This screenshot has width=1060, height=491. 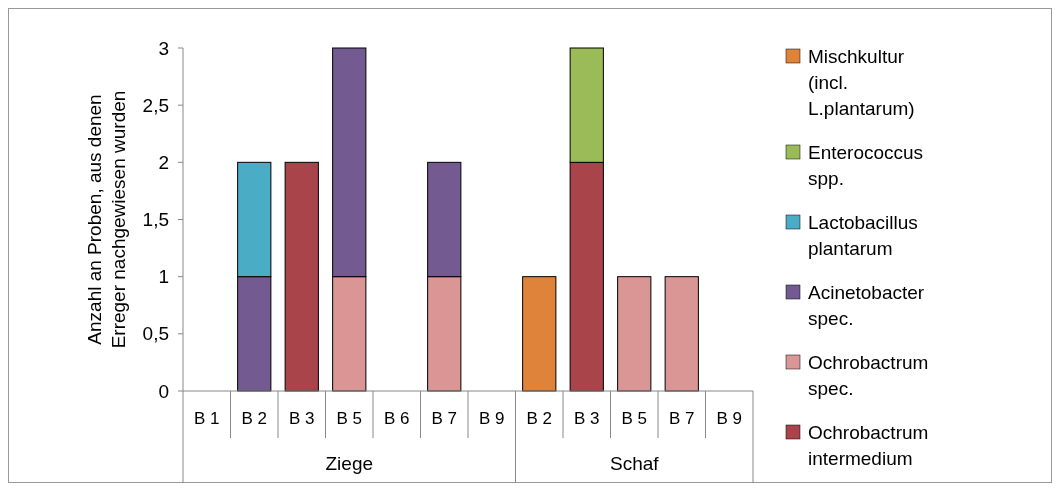 What do you see at coordinates (396, 418) in the screenshot?
I see `x-tick-label: B 6` at bounding box center [396, 418].